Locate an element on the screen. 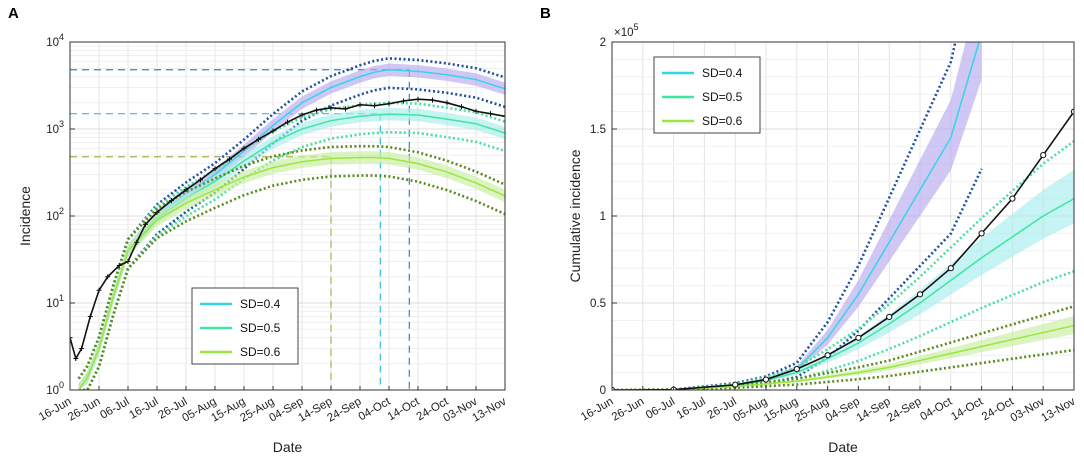  y-multiplier: ×10⁵ is located at coordinates (626, 30).